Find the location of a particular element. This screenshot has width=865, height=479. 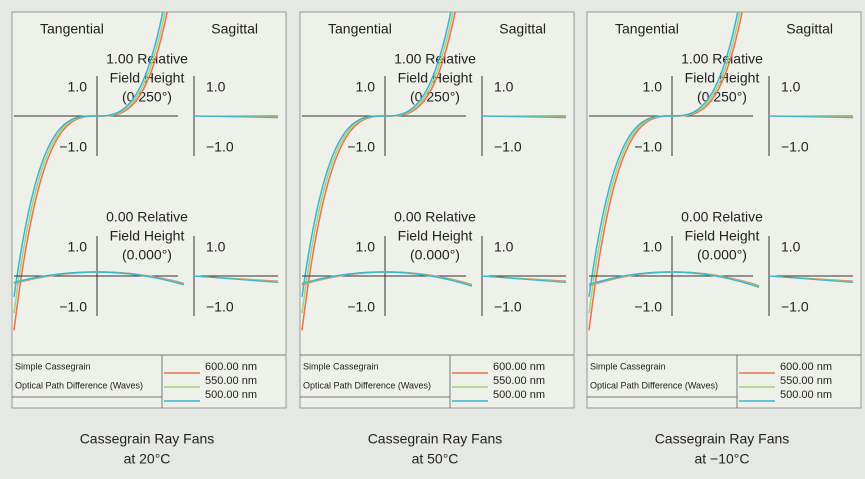

caption: at 20°C is located at coordinates (147, 459).